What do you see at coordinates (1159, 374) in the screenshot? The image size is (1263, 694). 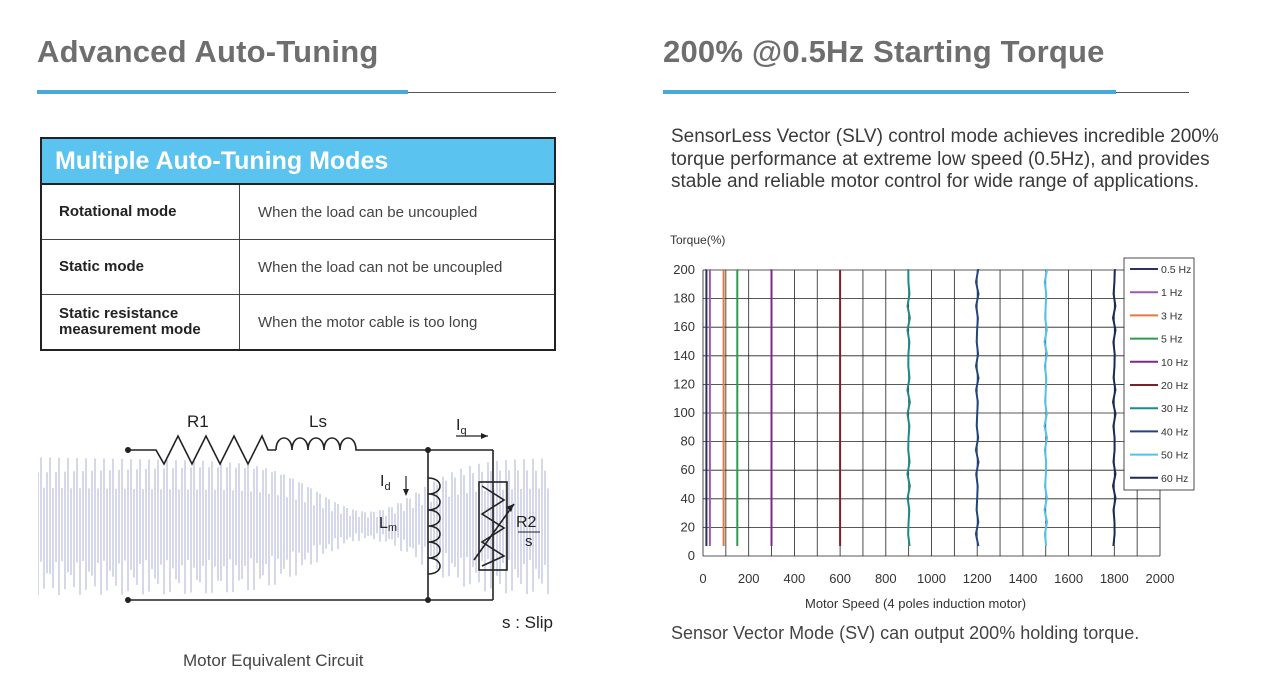 I see `legend-box` at bounding box center [1159, 374].